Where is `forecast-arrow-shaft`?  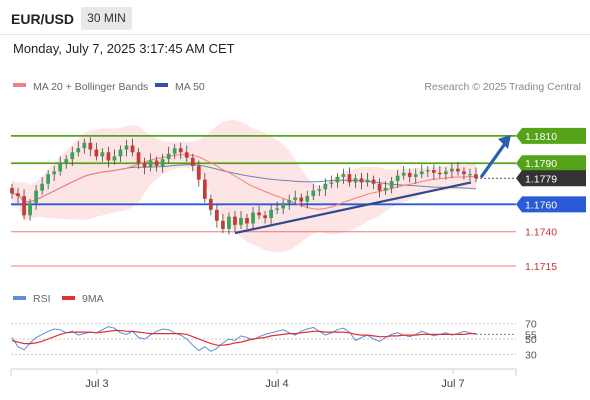
forecast-arrow-shaft is located at coordinates (494, 159).